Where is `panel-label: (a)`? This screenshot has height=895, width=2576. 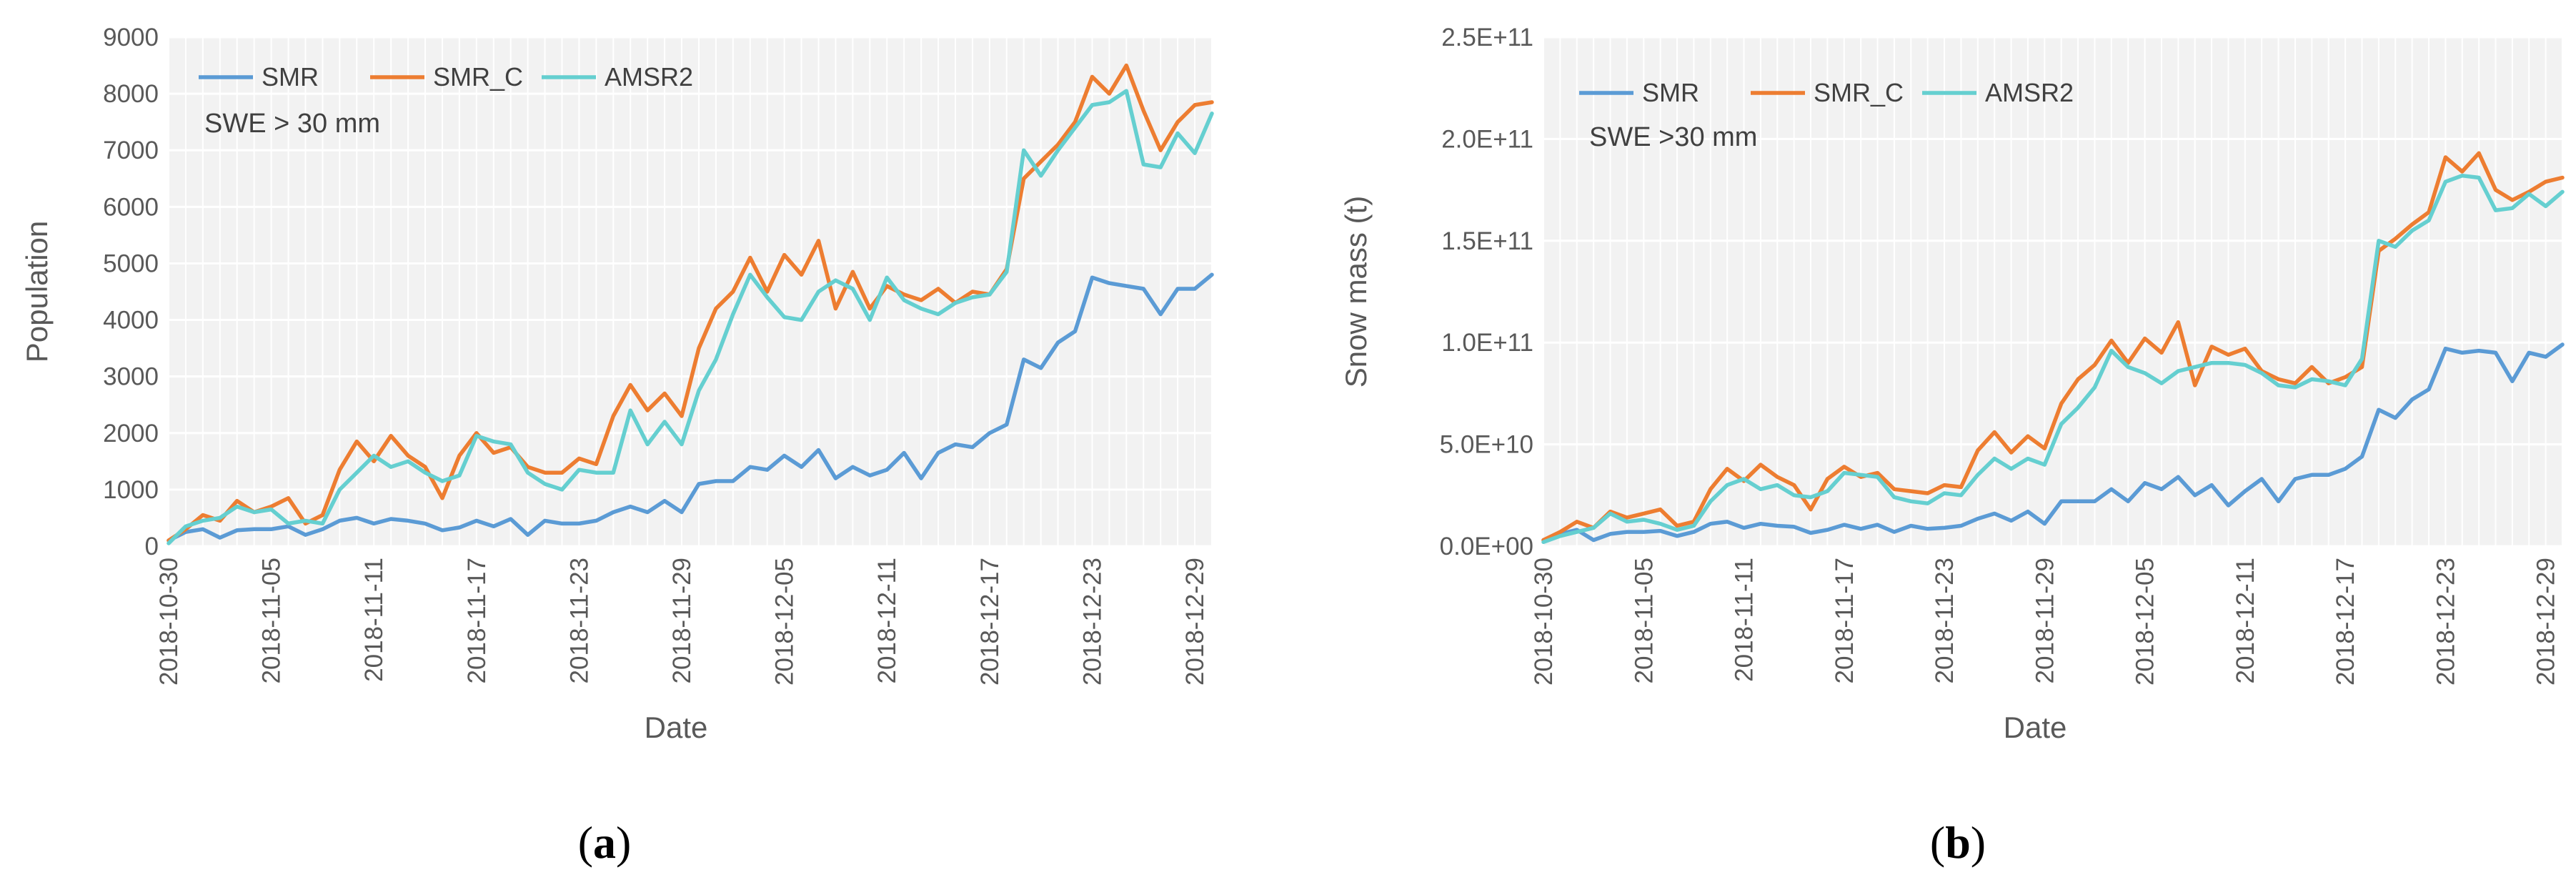 panel-label: (a) is located at coordinates (605, 843).